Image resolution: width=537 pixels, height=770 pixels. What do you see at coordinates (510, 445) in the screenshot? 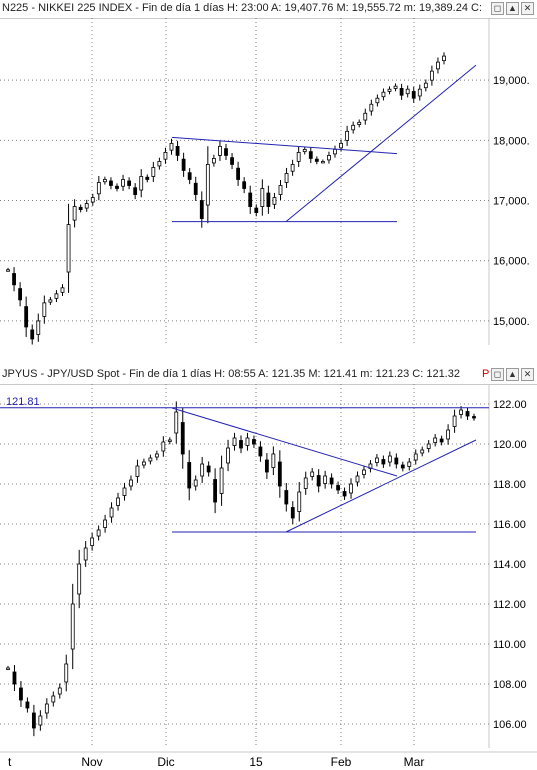
I see `y-tick-label: 120.00` at bounding box center [510, 445].